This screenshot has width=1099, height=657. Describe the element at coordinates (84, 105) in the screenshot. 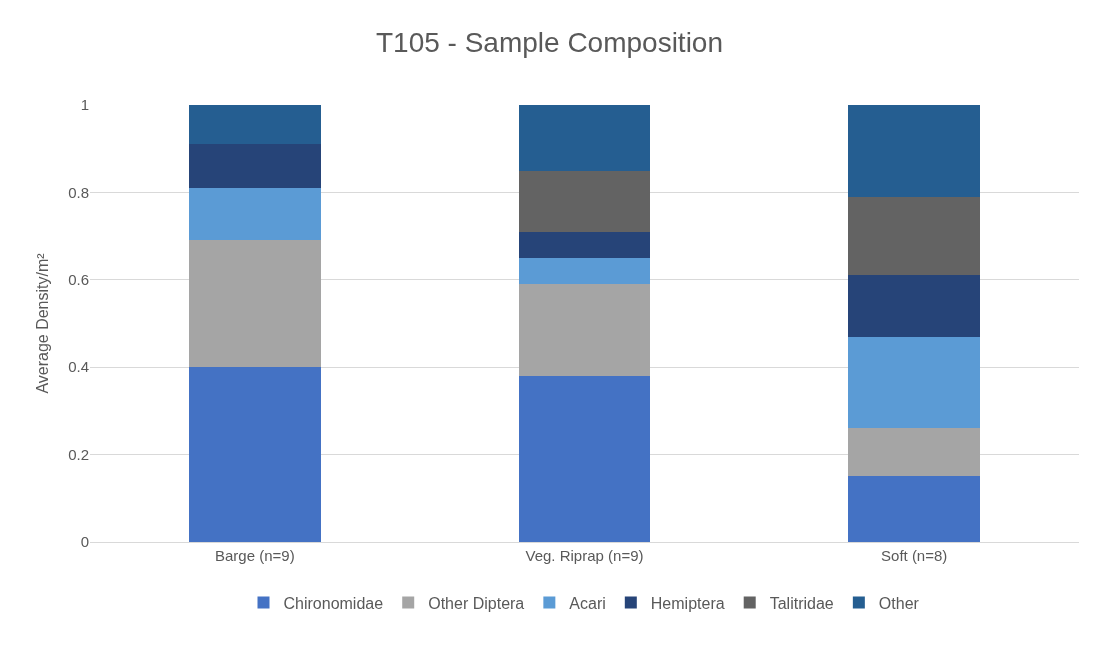

I see `y-tick-label: 1` at that location.